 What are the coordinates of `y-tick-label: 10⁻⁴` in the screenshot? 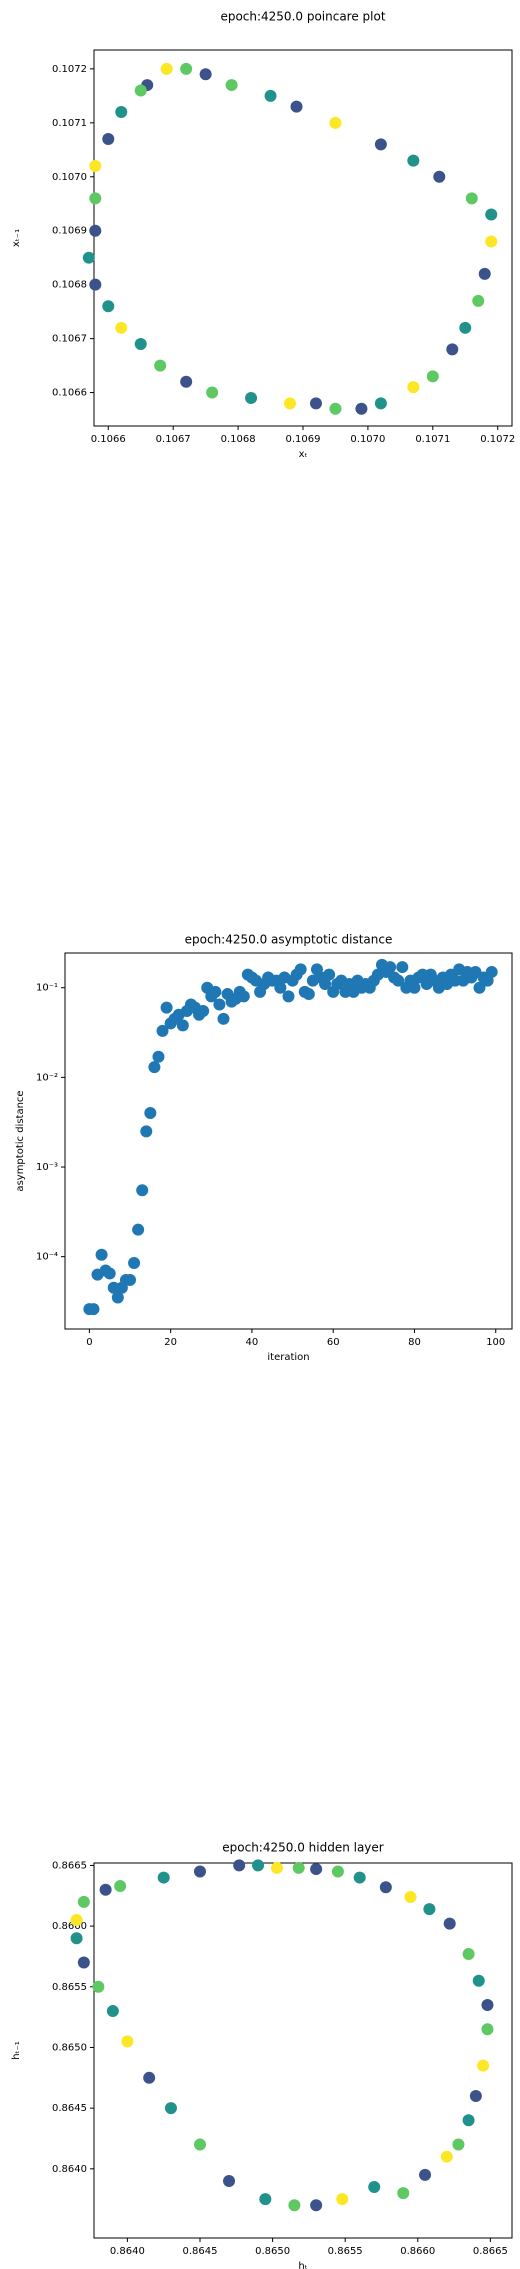 It's located at (47, 1257).